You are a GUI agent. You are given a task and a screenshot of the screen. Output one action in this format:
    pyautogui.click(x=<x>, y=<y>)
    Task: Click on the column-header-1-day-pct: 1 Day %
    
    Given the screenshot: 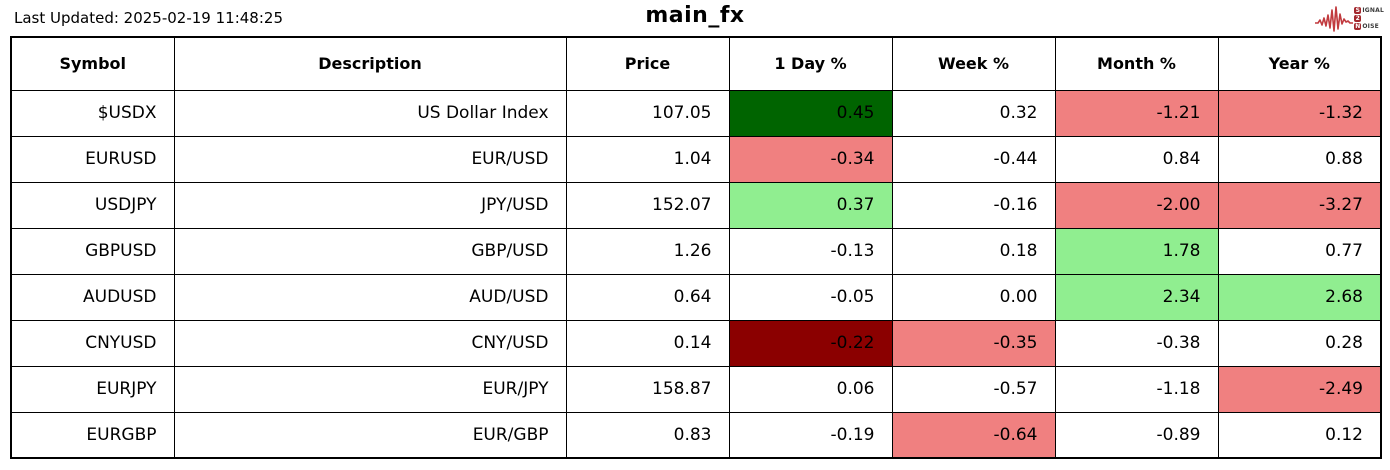 What is the action you would take?
    pyautogui.click(x=810, y=63)
    